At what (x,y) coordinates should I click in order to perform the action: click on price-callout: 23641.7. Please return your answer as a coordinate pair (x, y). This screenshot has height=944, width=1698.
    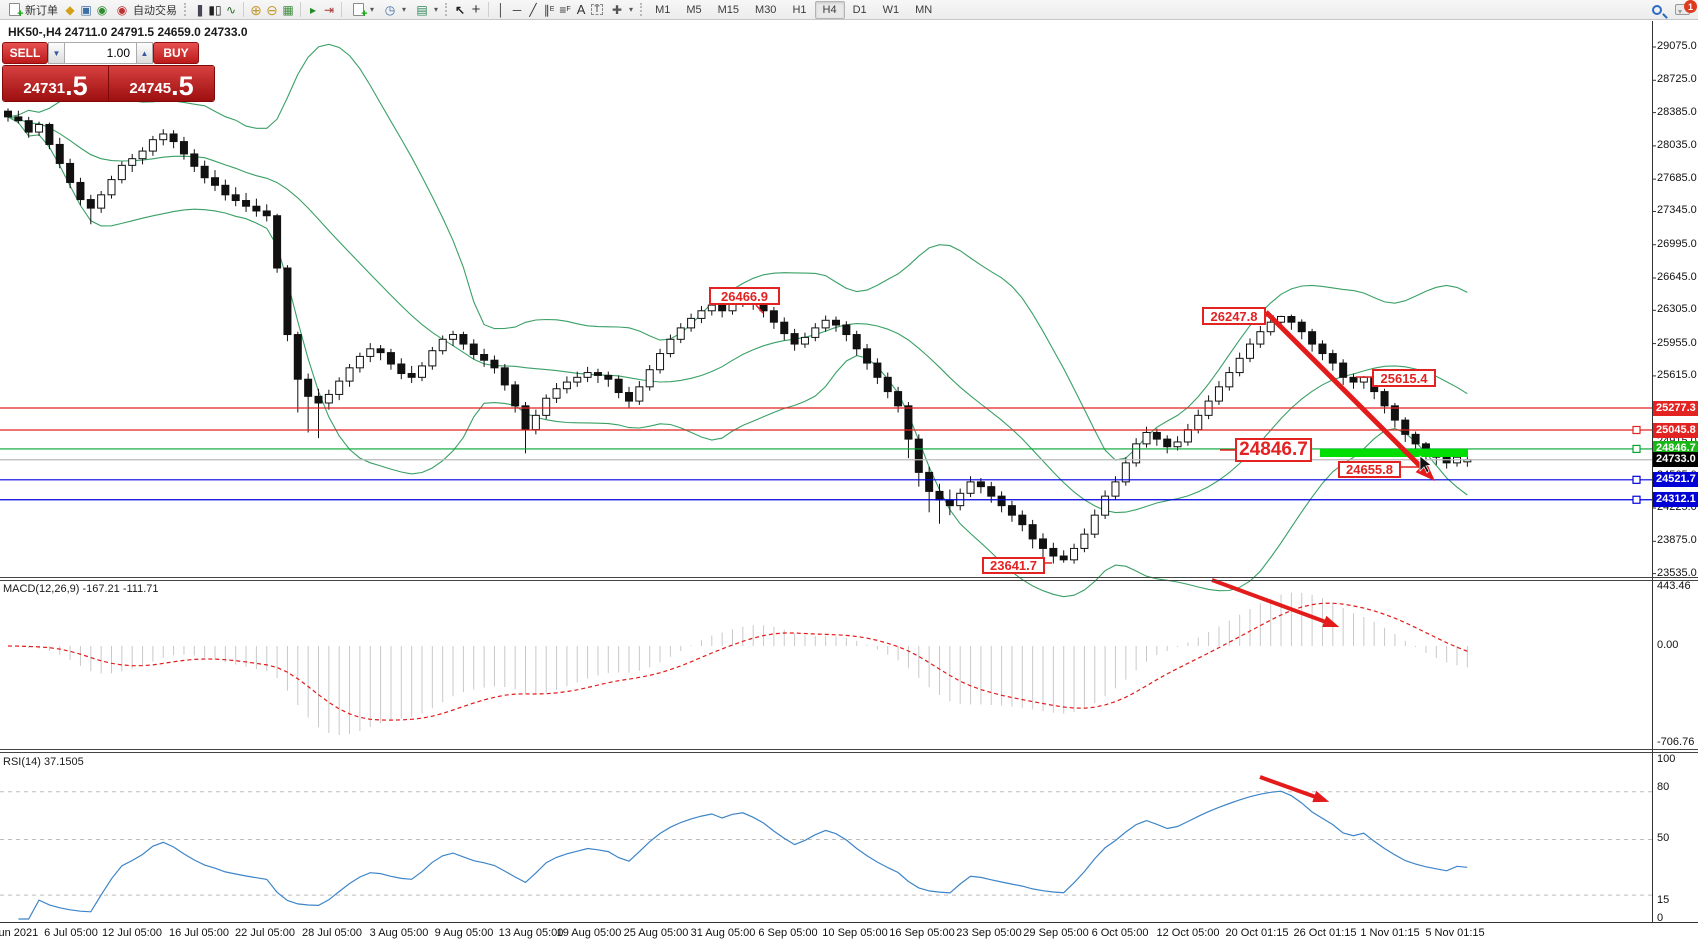
    Looking at the image, I should click on (1013, 565).